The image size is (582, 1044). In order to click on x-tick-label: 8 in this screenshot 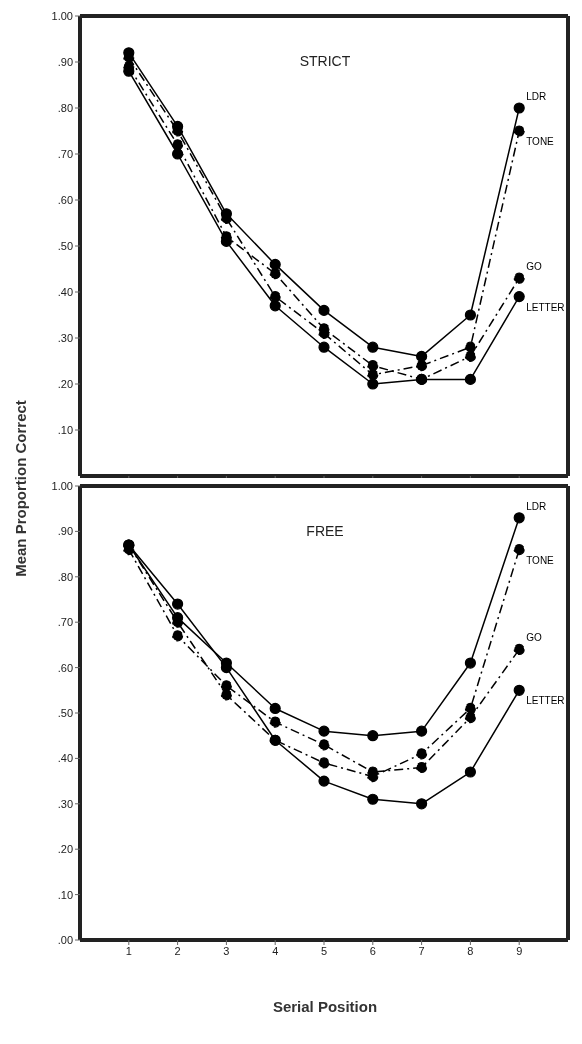, I will do `click(470, 950)`.